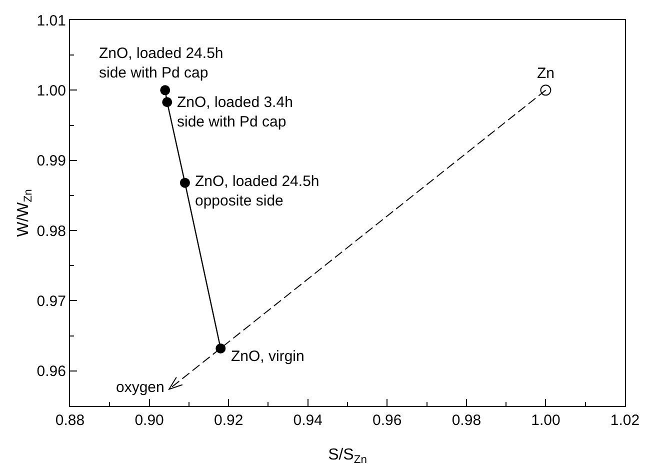  What do you see at coordinates (387, 420) in the screenshot?
I see `x-tick-label: 0.96` at bounding box center [387, 420].